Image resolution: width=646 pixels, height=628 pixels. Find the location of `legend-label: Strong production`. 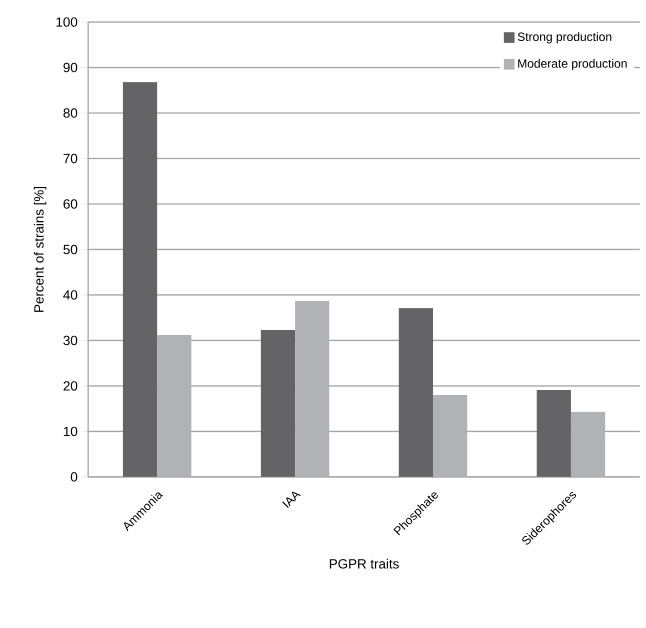

legend-label: Strong production is located at coordinates (565, 38).